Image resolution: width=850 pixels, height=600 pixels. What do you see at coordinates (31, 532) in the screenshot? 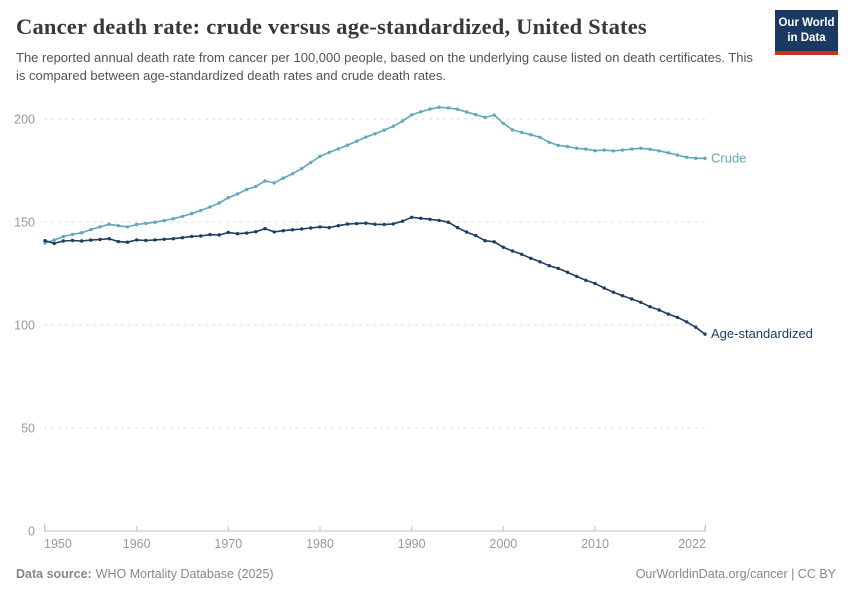
I see `svg-text: 0` at bounding box center [31, 532].